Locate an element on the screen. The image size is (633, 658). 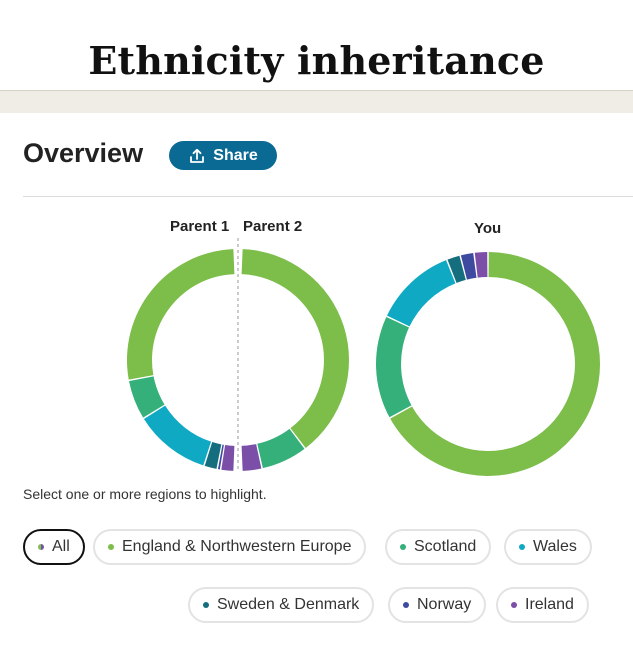
you-label: You is located at coordinates (488, 228).